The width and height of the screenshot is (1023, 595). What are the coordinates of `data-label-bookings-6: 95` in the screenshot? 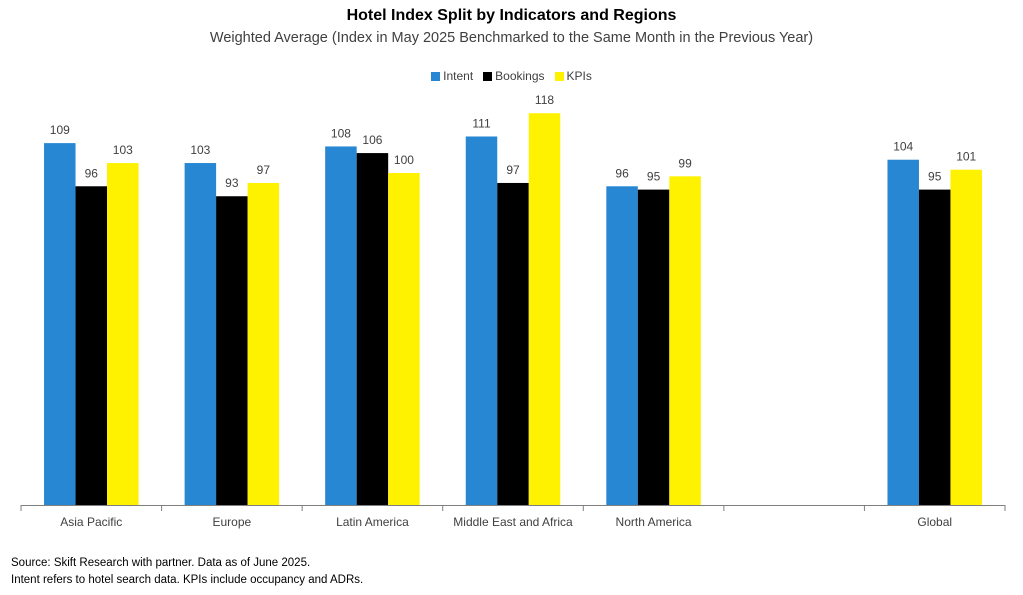 It's located at (935, 177).